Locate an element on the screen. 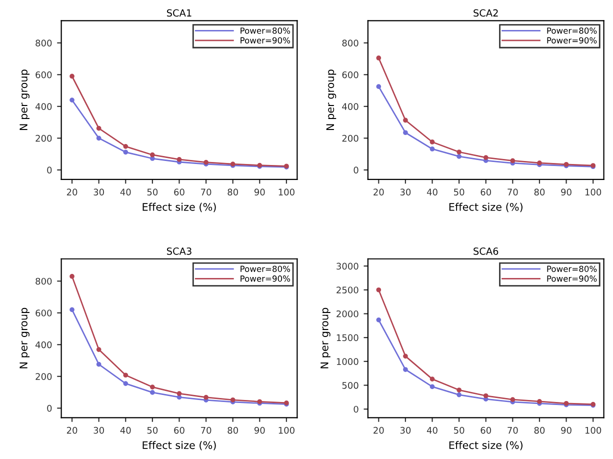 This screenshot has height=459, width=613. y-tick-label: 1000 is located at coordinates (347, 361).